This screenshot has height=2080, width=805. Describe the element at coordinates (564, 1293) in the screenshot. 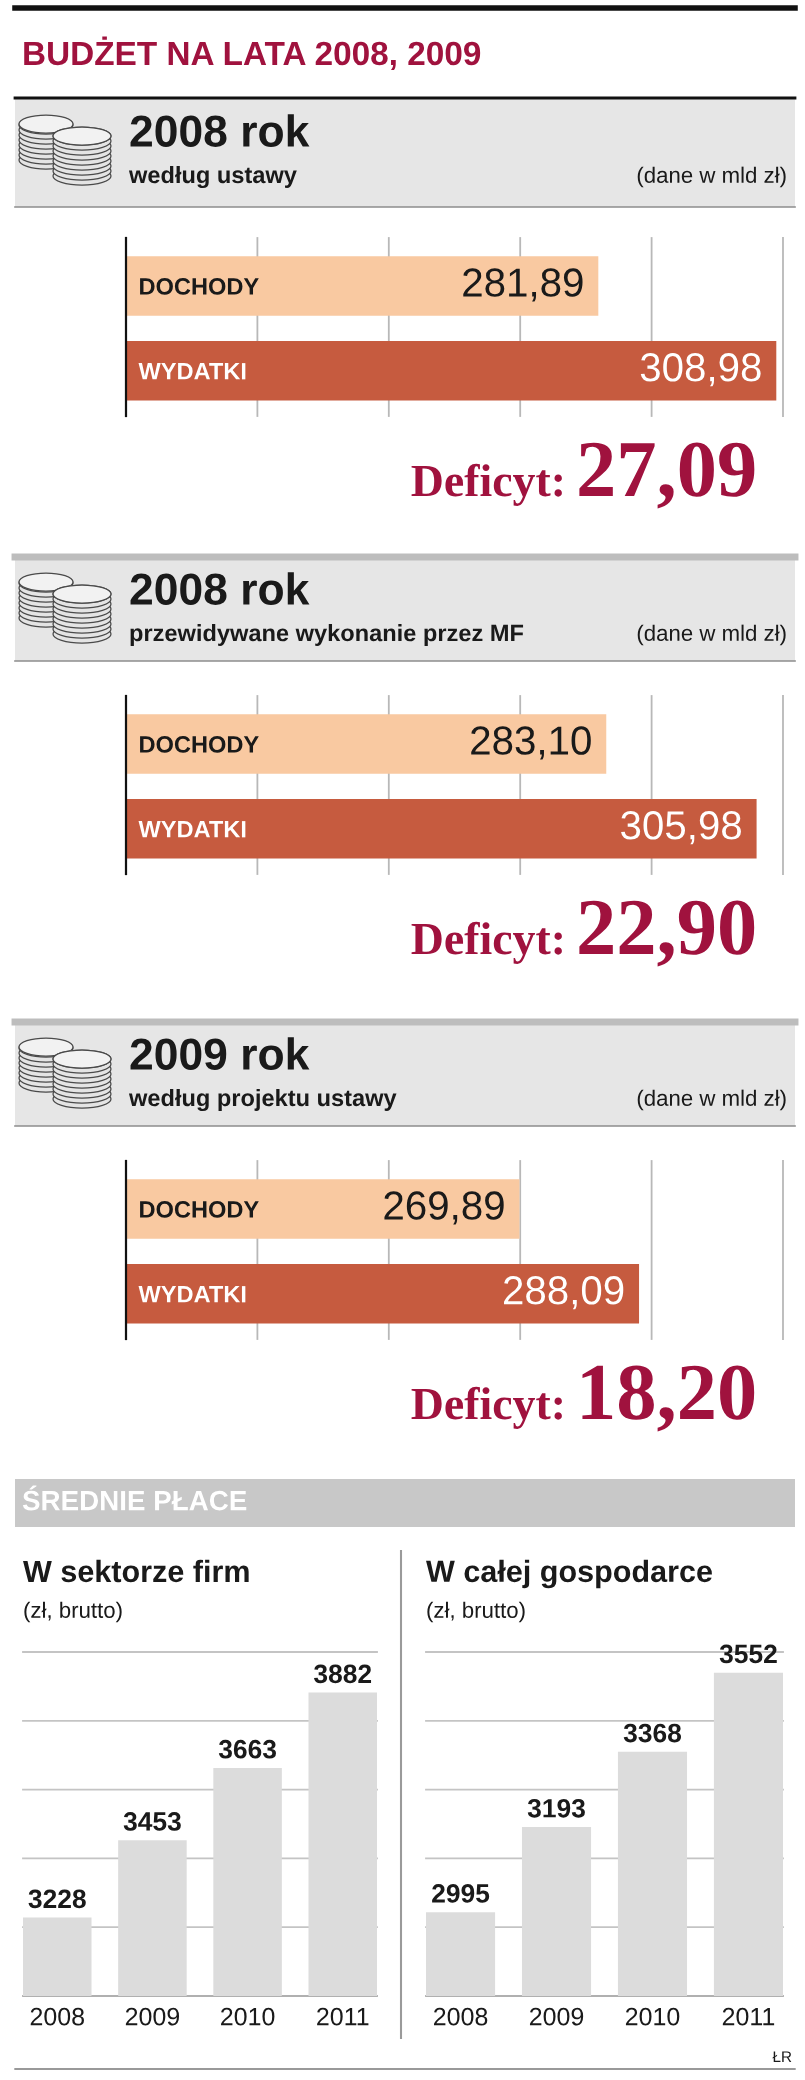

I see `data-label: 288,09` at that location.